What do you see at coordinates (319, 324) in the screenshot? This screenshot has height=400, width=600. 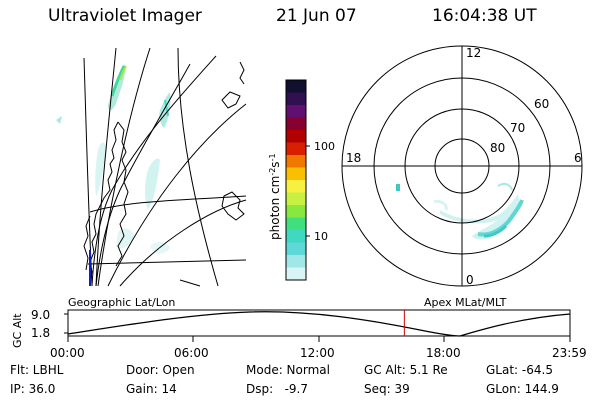 I see `gc-altitude-curve` at bounding box center [319, 324].